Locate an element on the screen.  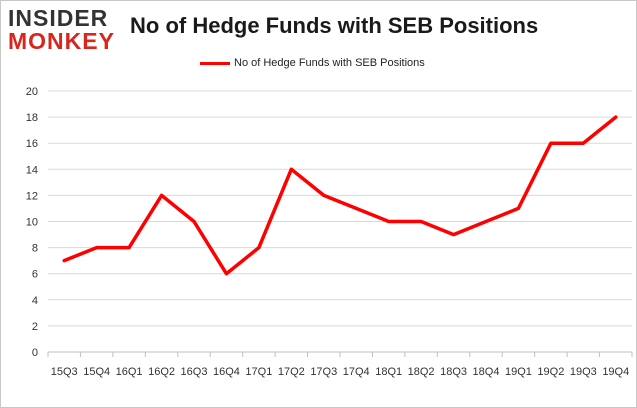
logo-text-top: INSIDER is located at coordinates (58, 18).